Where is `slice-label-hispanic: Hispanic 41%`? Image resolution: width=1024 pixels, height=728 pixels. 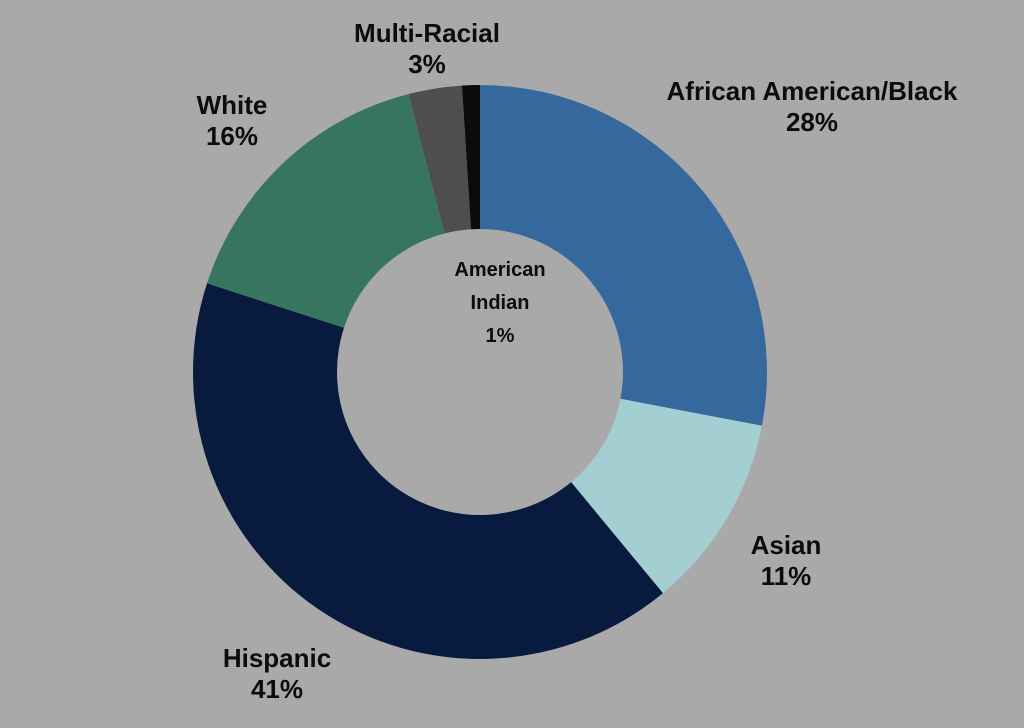 slice-label-hispanic: Hispanic 41% is located at coordinates (277, 674).